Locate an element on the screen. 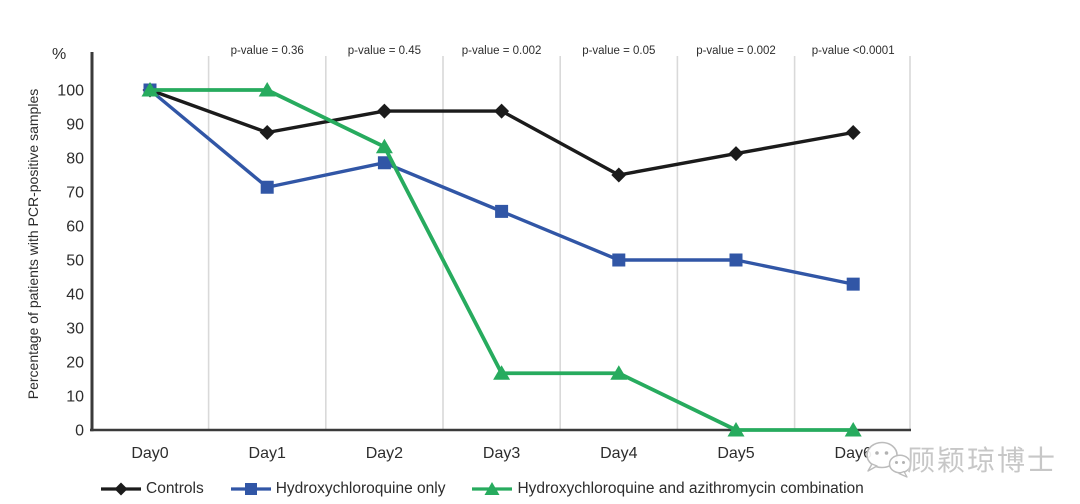 The image size is (1080, 504). y-tick-label: 20 is located at coordinates (75, 363).